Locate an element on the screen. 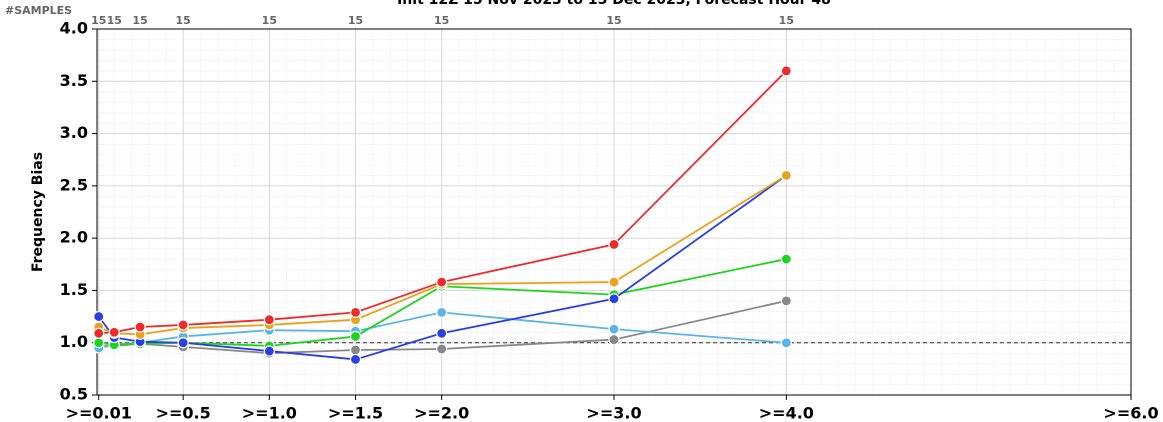 This screenshot has height=422, width=1163. x-tick-label: >=3.0 is located at coordinates (613, 413).